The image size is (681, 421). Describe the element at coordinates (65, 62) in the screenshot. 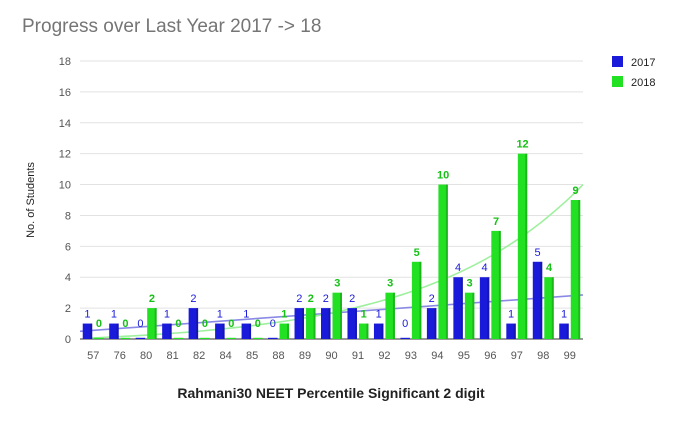

I see `y-tick-label: 18` at that location.